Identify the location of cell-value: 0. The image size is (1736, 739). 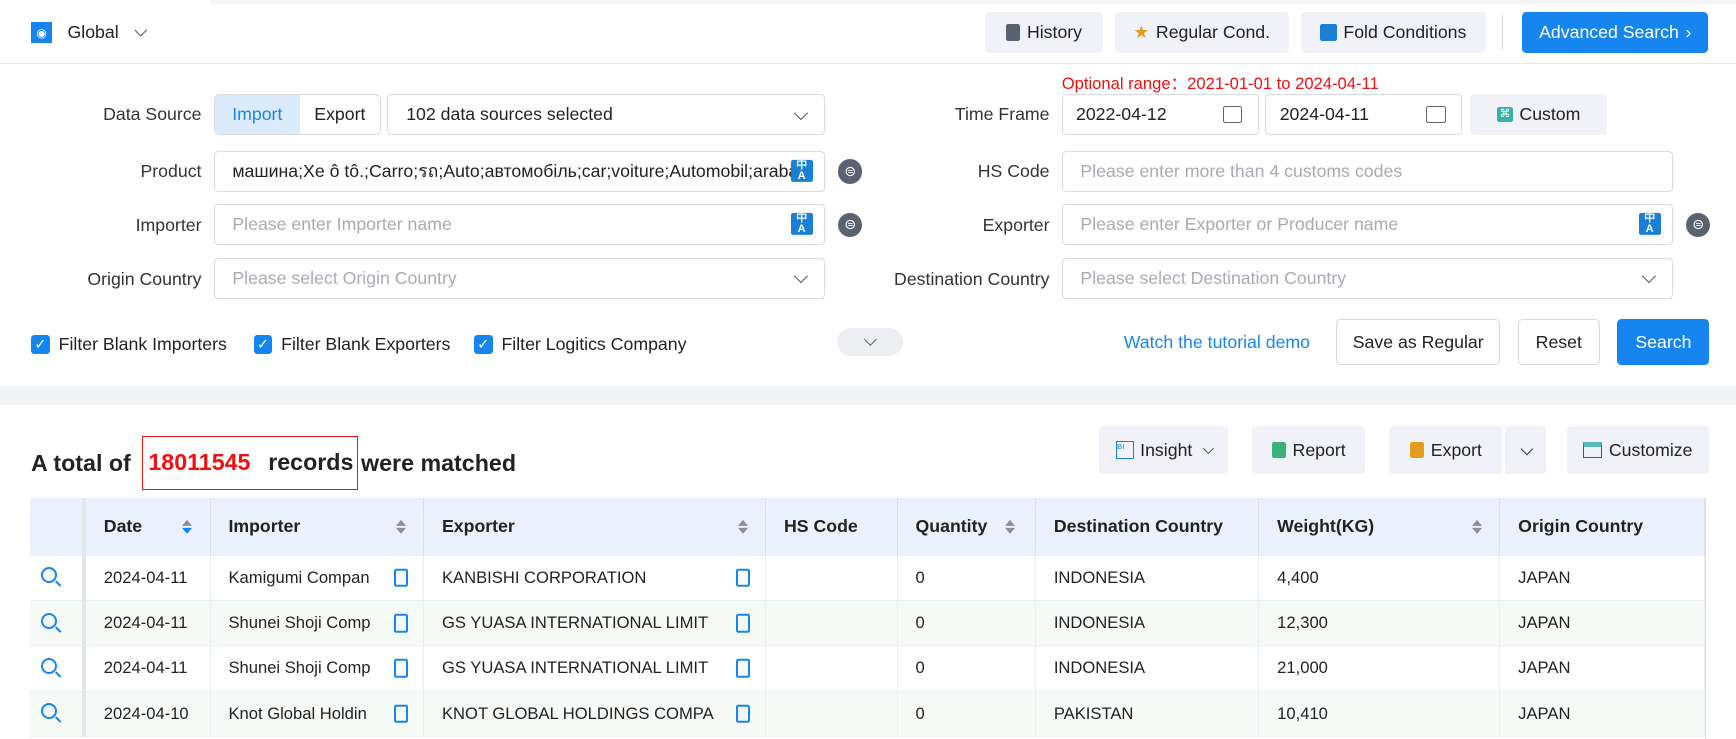
(920, 577).